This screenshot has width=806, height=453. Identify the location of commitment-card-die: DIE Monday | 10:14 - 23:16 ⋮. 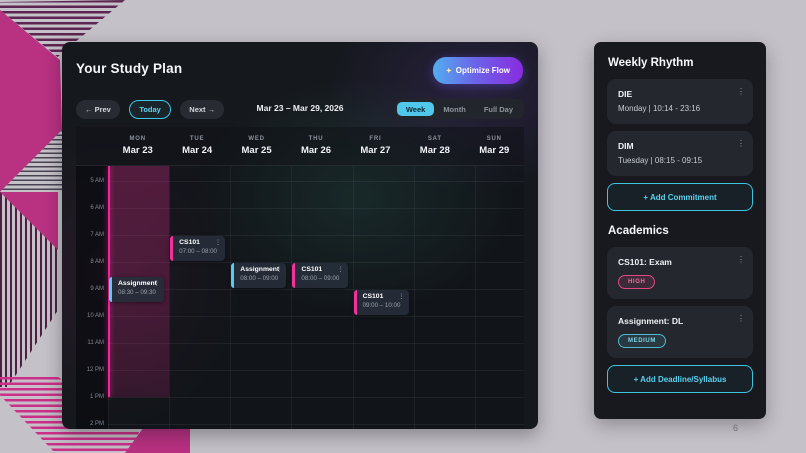
(680, 101).